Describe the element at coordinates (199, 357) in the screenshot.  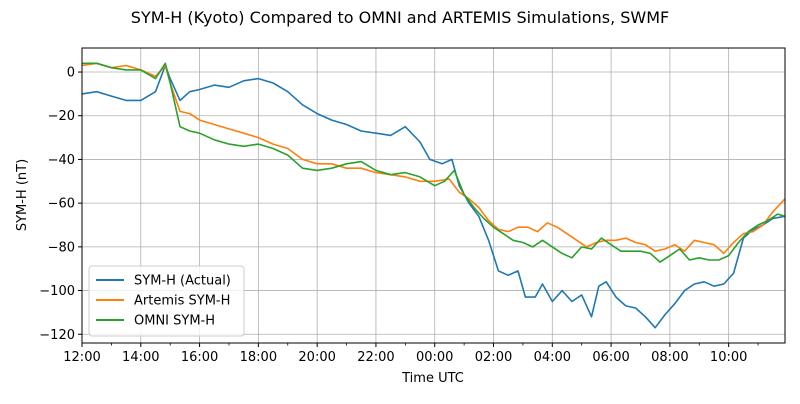
I see `x-tick-label: 16:00` at that location.